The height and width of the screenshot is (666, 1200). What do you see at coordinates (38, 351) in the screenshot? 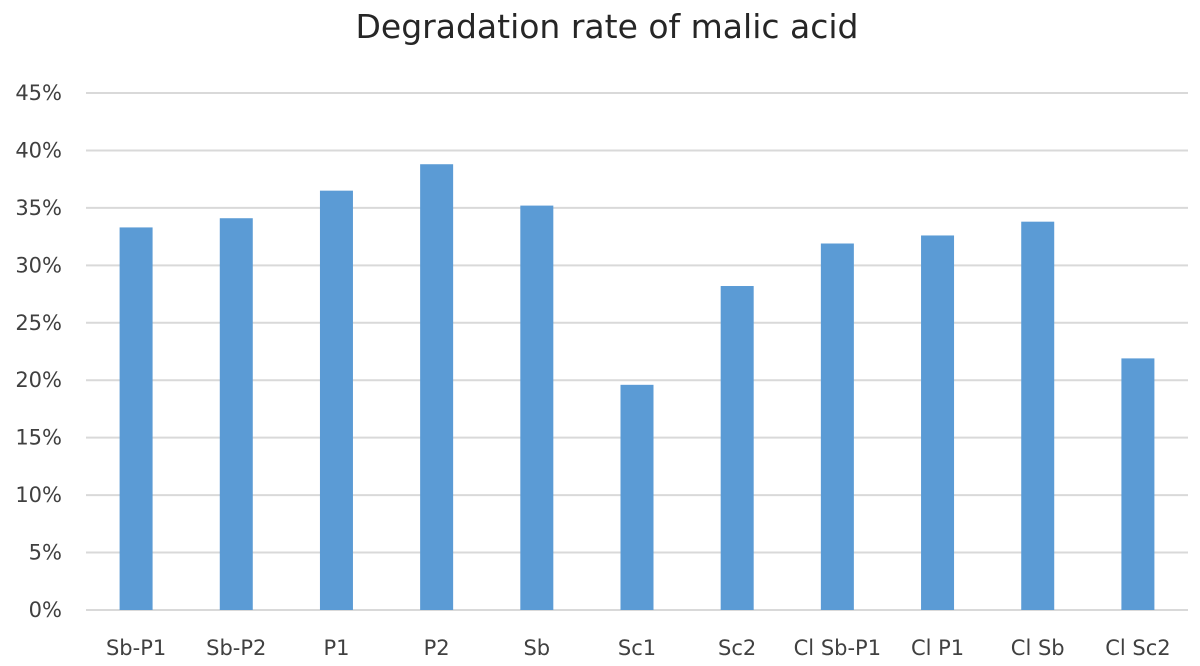
I see `y-axis-tick-labels: 0% 5% 10% 15% 20% 25% 30% 35% 40% 45%` at bounding box center [38, 351].